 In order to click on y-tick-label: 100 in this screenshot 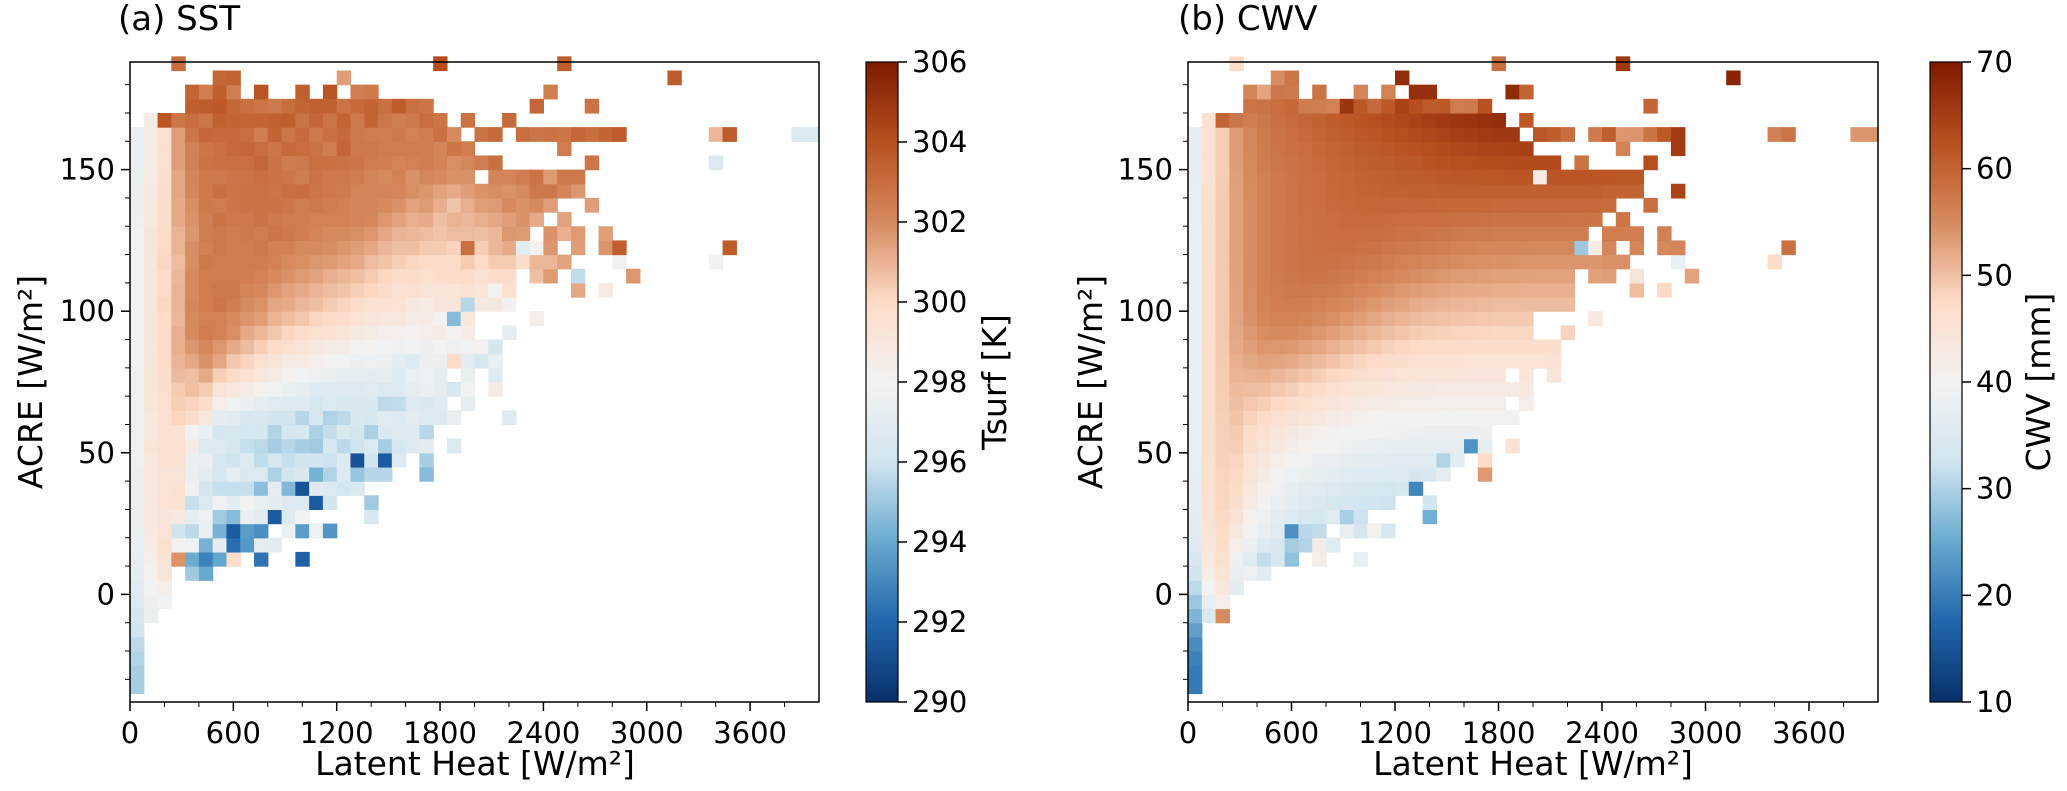, I will do `click(87, 311)`.